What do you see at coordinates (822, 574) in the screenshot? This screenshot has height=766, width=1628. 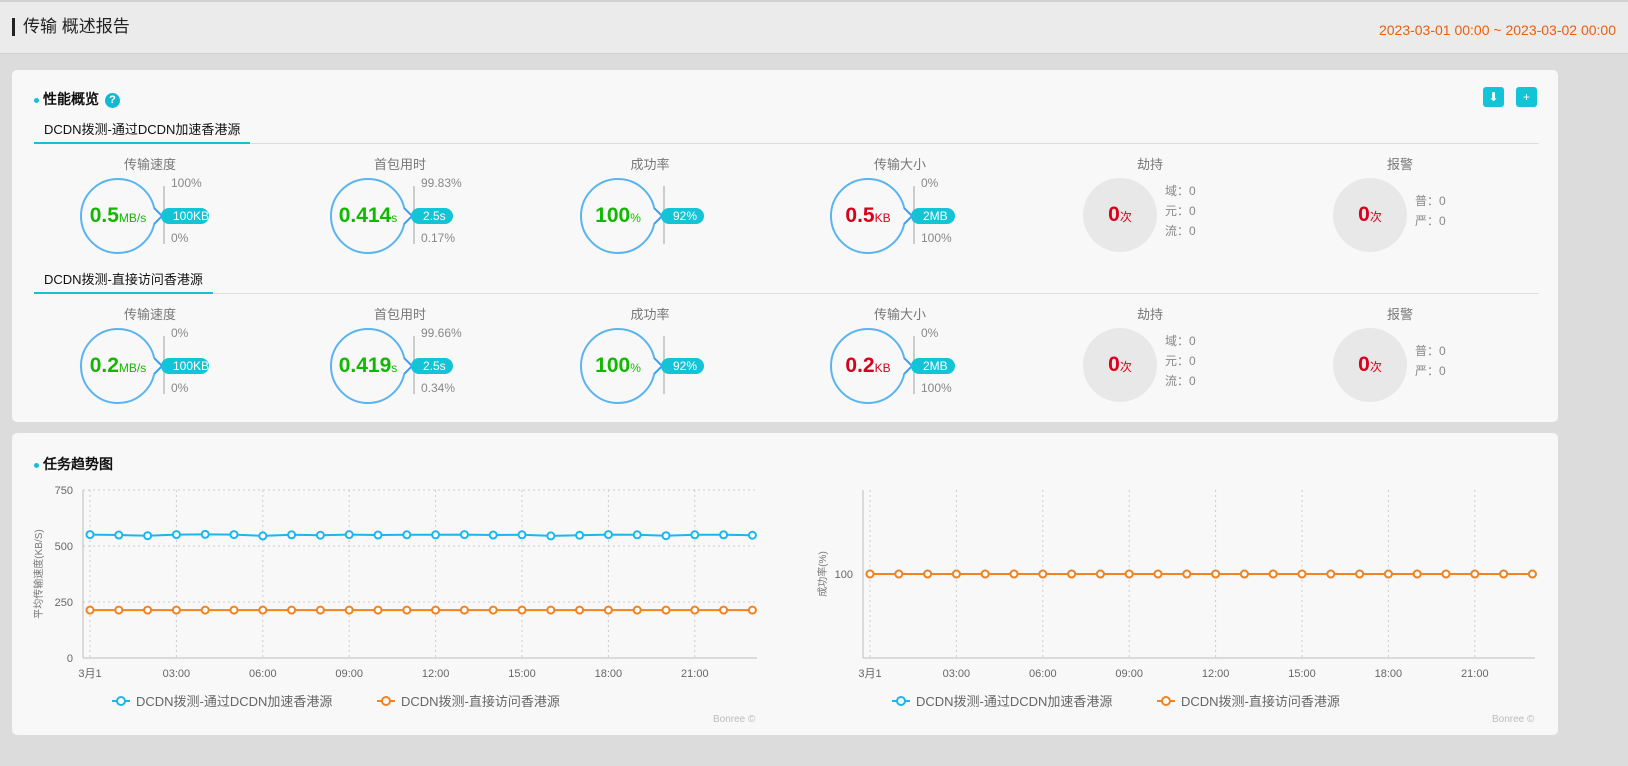 I see `y-axis-label: 成功率(%)` at bounding box center [822, 574].